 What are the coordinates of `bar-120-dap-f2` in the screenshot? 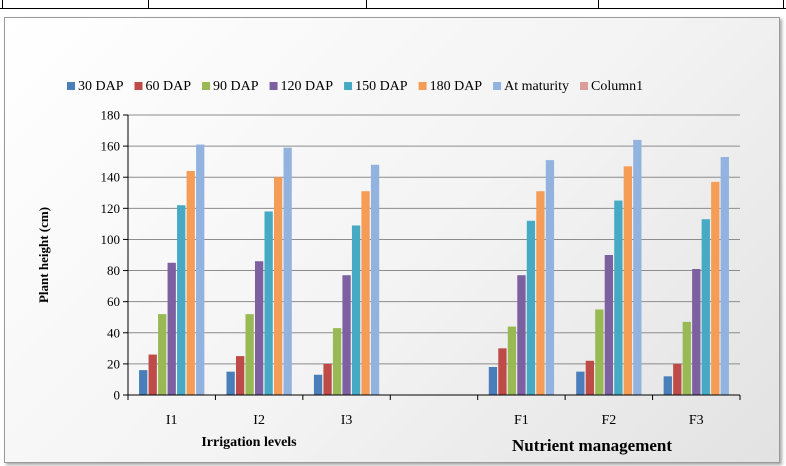 It's located at (609, 325).